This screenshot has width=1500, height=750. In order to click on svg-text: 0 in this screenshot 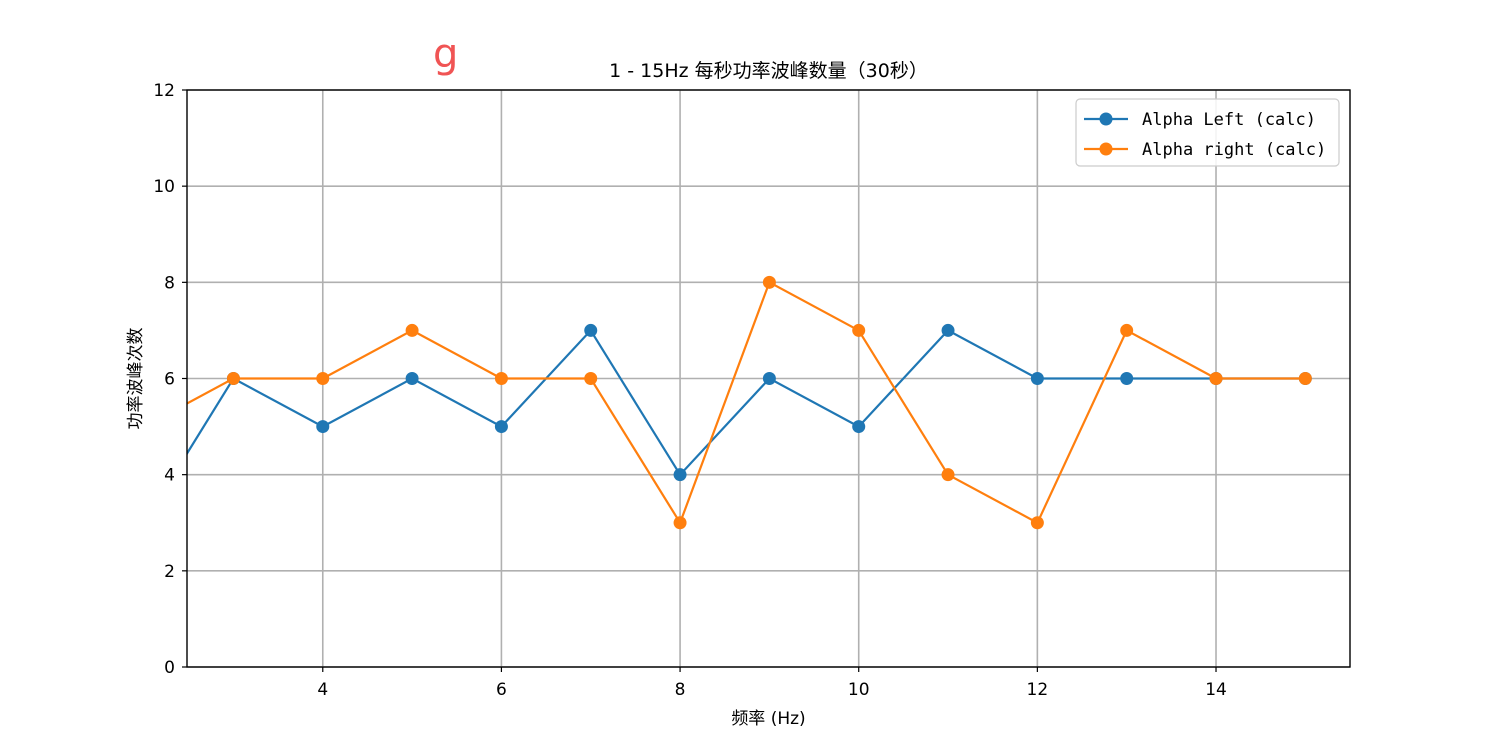, I will do `click(169, 668)`.